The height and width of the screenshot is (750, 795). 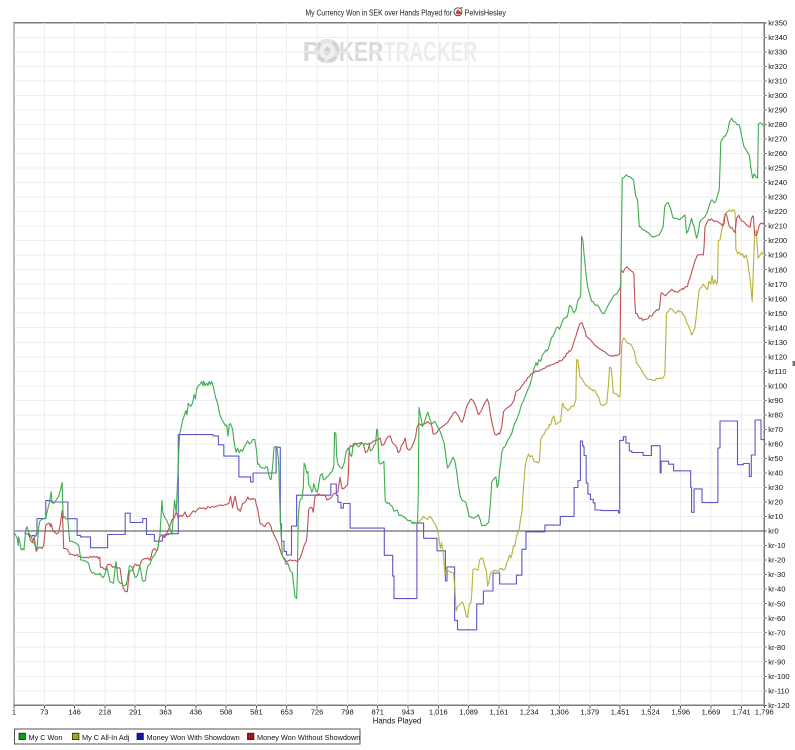 I want to click on svg-text: kr310, so click(x=777, y=81).